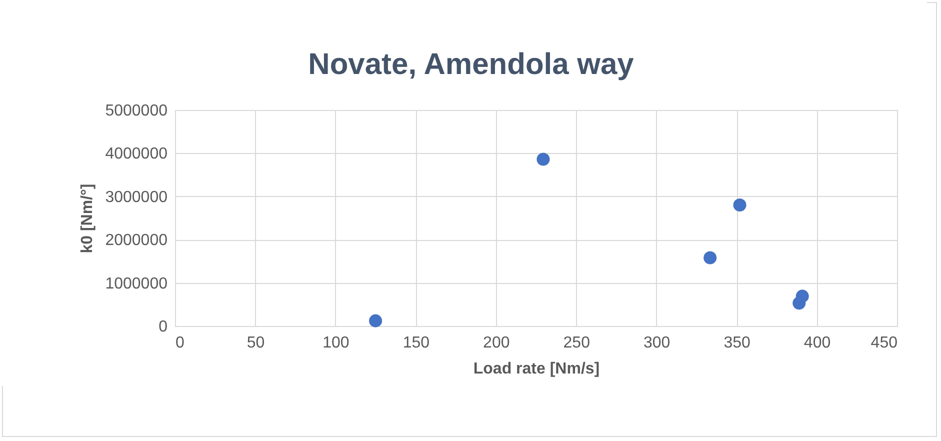  Describe the element at coordinates (136, 241) in the screenshot. I see `y-tick-label: 2000000` at that location.